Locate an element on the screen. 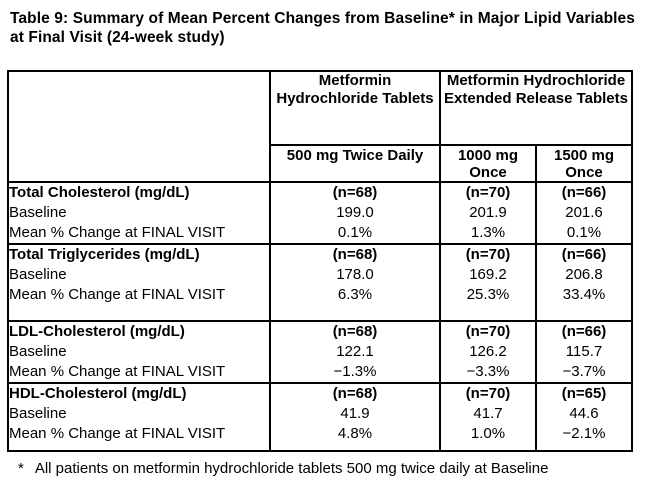 The width and height of the screenshot is (649, 481). baseline-value: 201.6 is located at coordinates (584, 212).